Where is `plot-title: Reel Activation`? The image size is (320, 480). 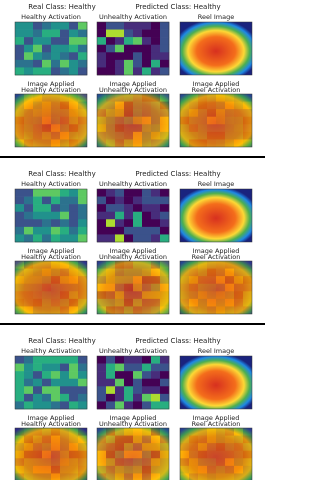
plot-title: Reel Activation is located at coordinates (216, 424).